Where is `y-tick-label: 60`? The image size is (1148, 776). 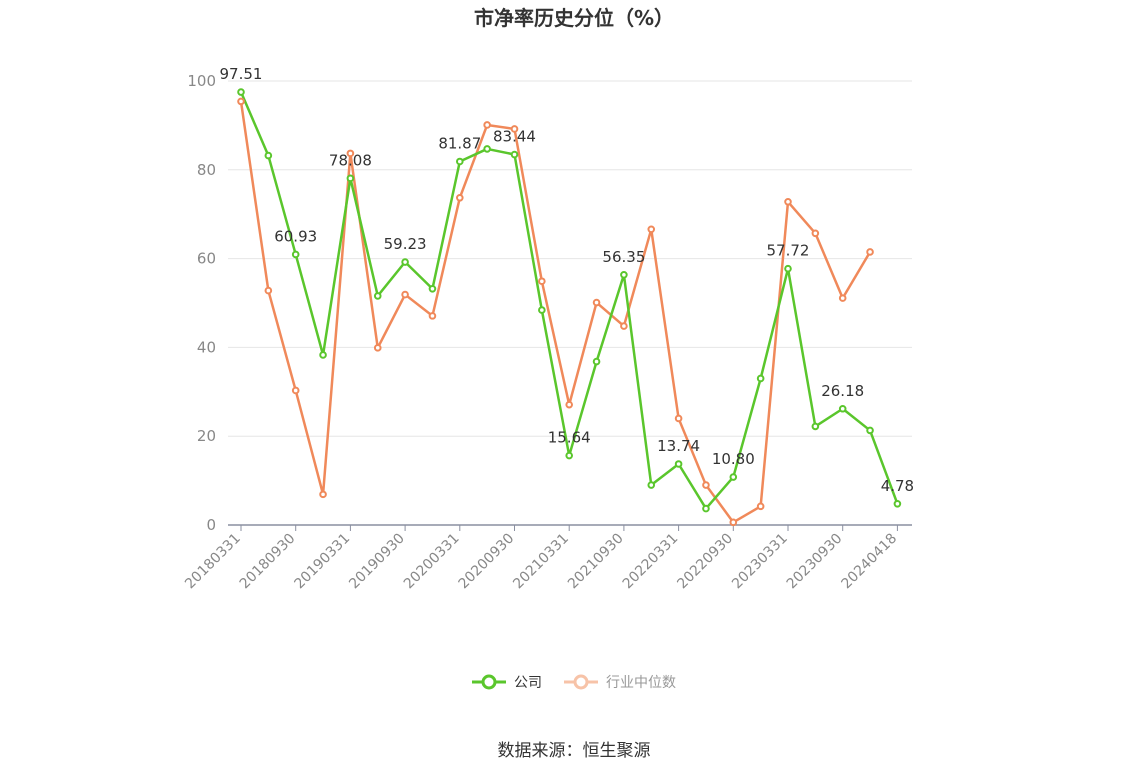 y-tick-label: 60 is located at coordinates (206, 259).